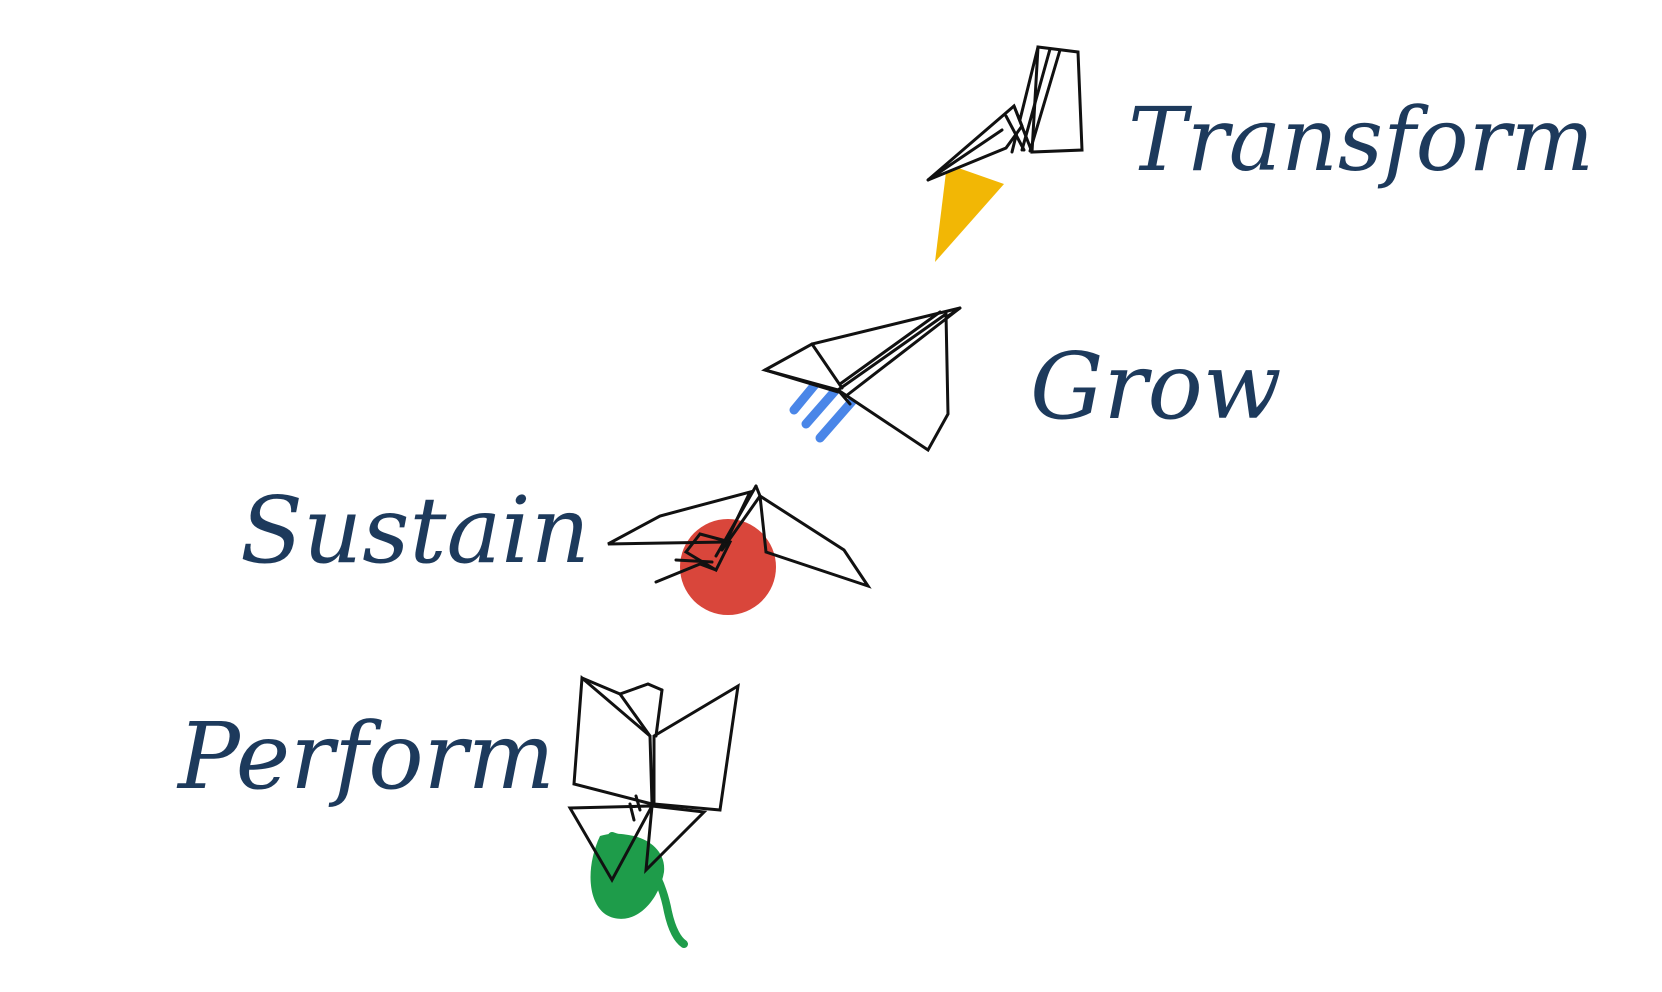 This screenshot has width=1662, height=992. Describe the element at coordinates (739, 536) in the screenshot. I see `sustain-paper-plane-icon` at that location.